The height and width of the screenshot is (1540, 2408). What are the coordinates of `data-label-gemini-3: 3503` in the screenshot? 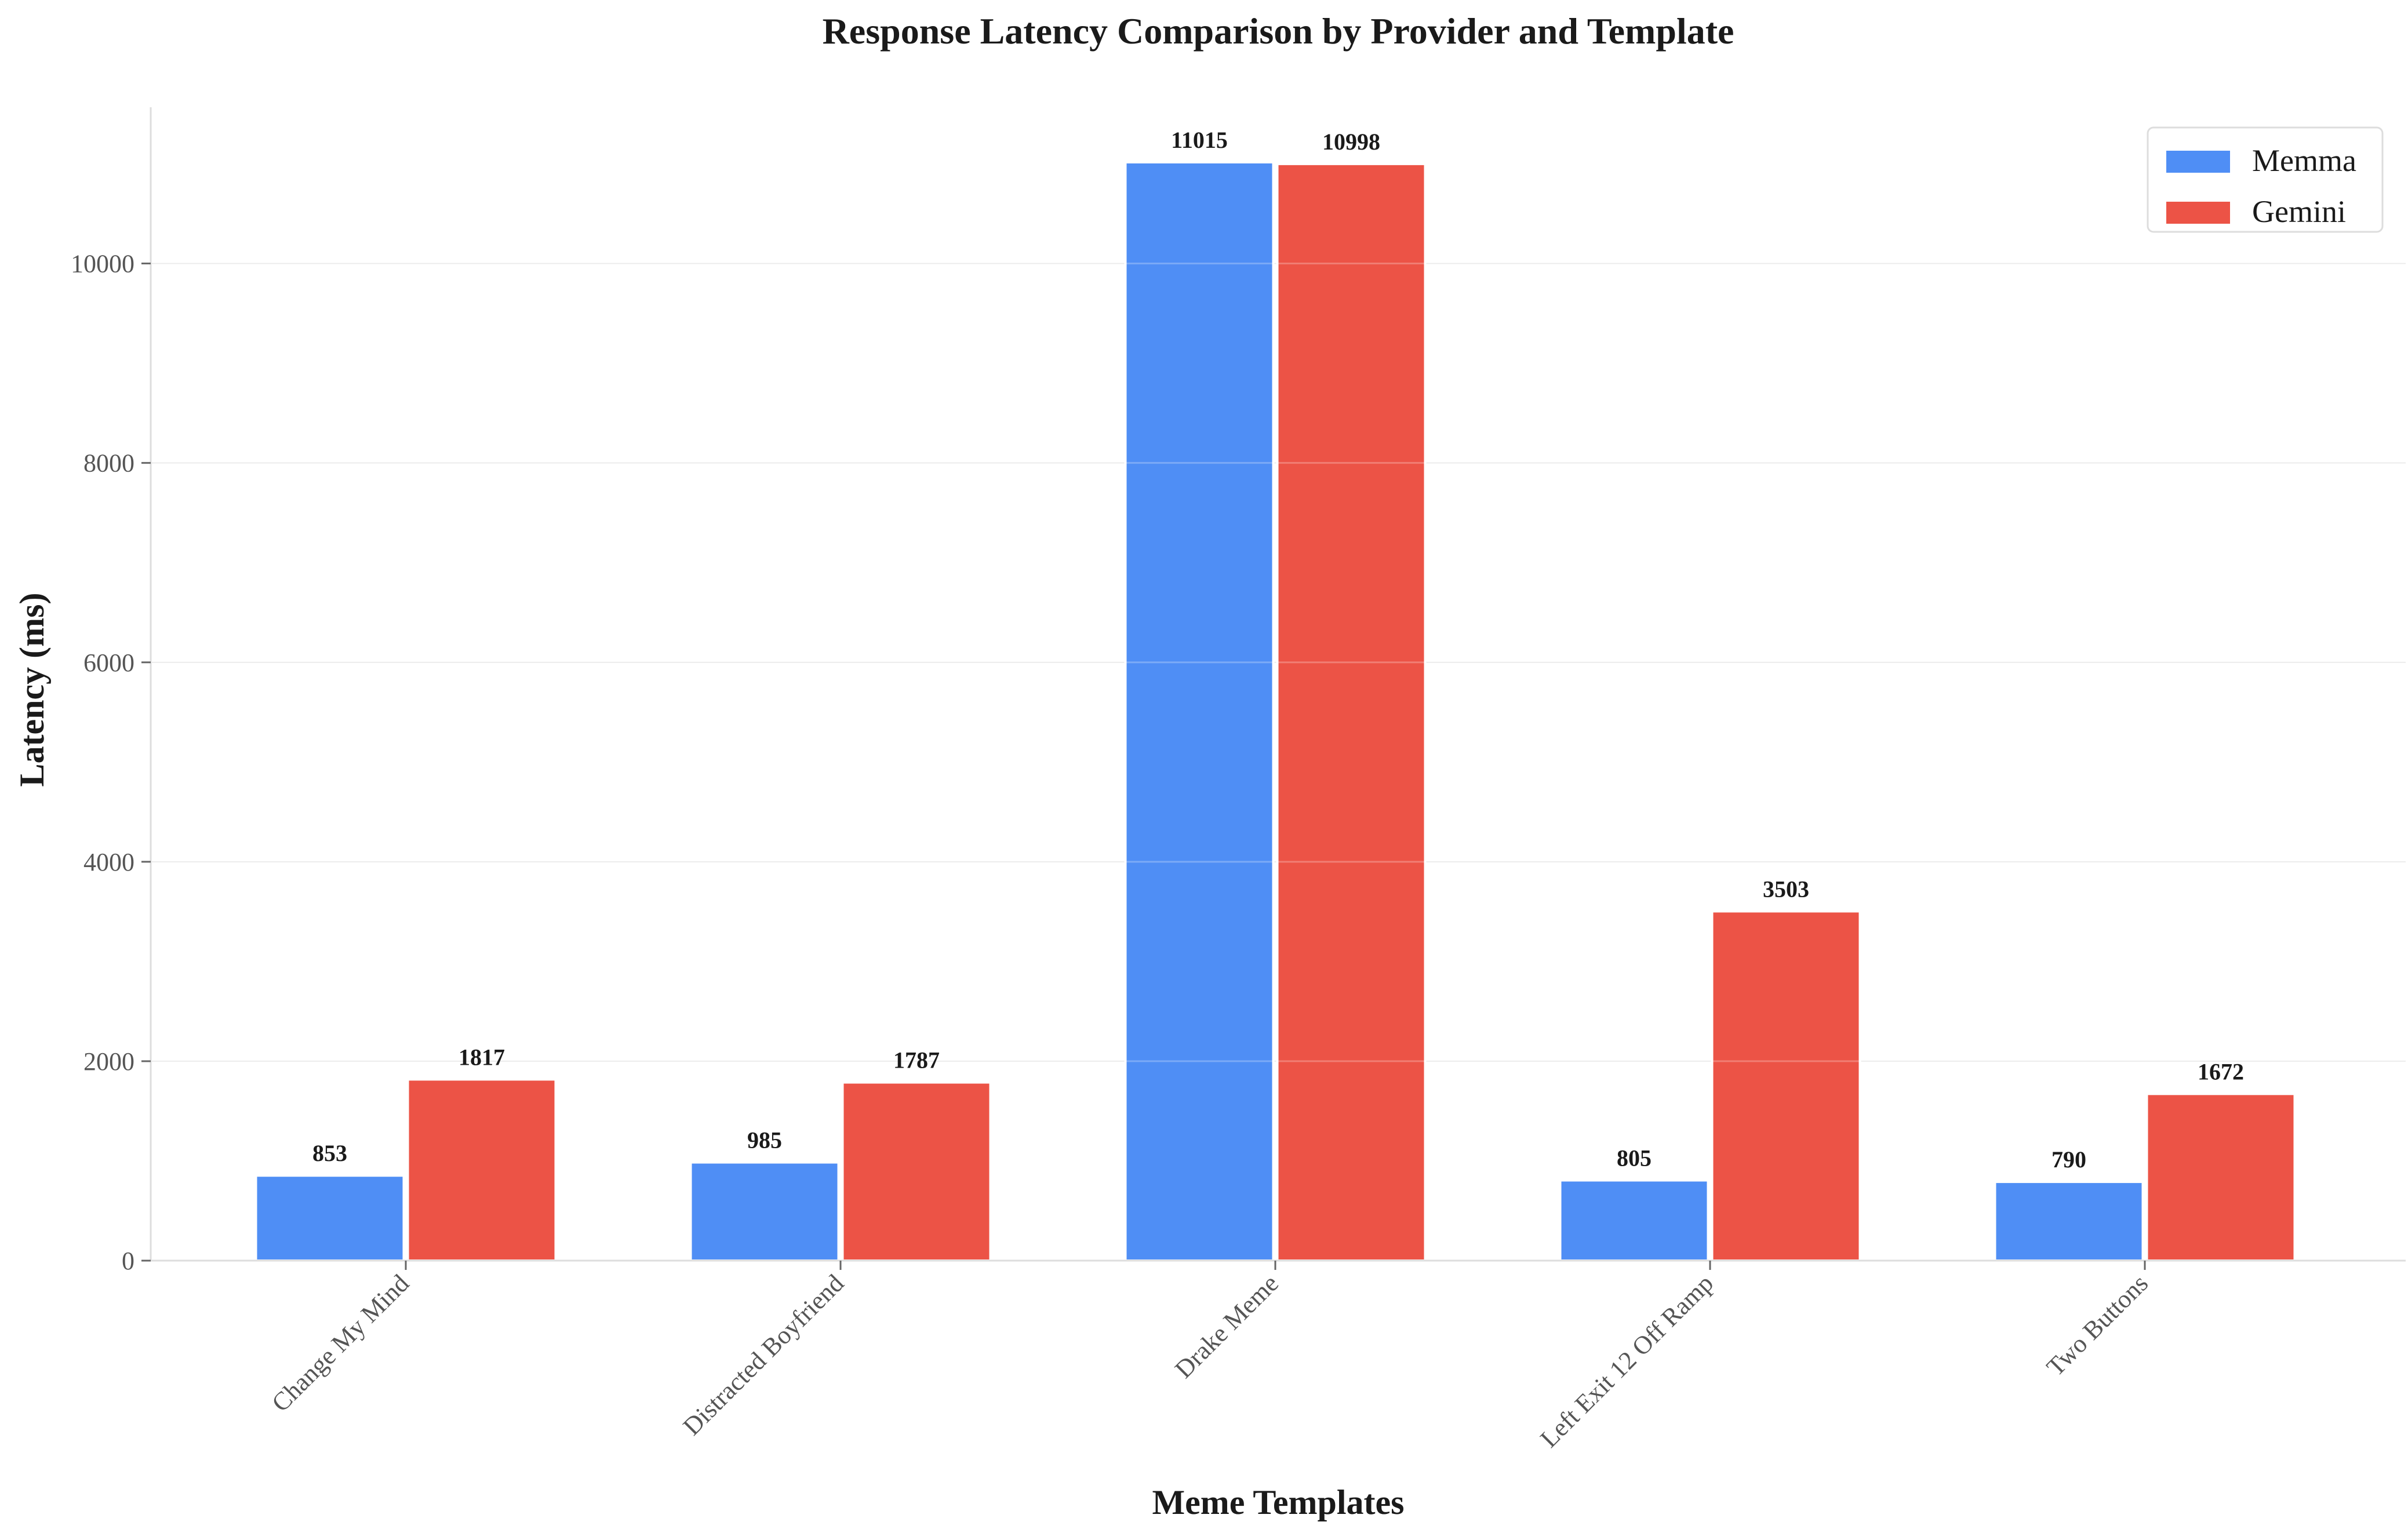 It's located at (1786, 889).